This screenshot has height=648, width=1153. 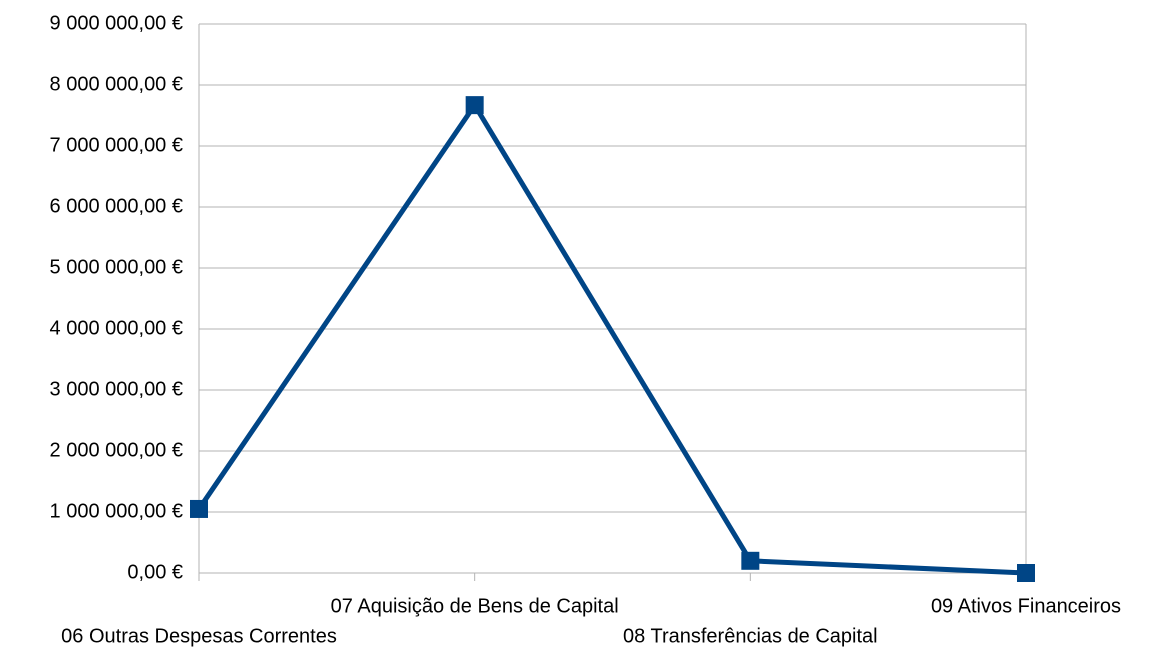 I want to click on x-tick-label: 06 Outras Despesas Correntes, so click(x=199, y=636).